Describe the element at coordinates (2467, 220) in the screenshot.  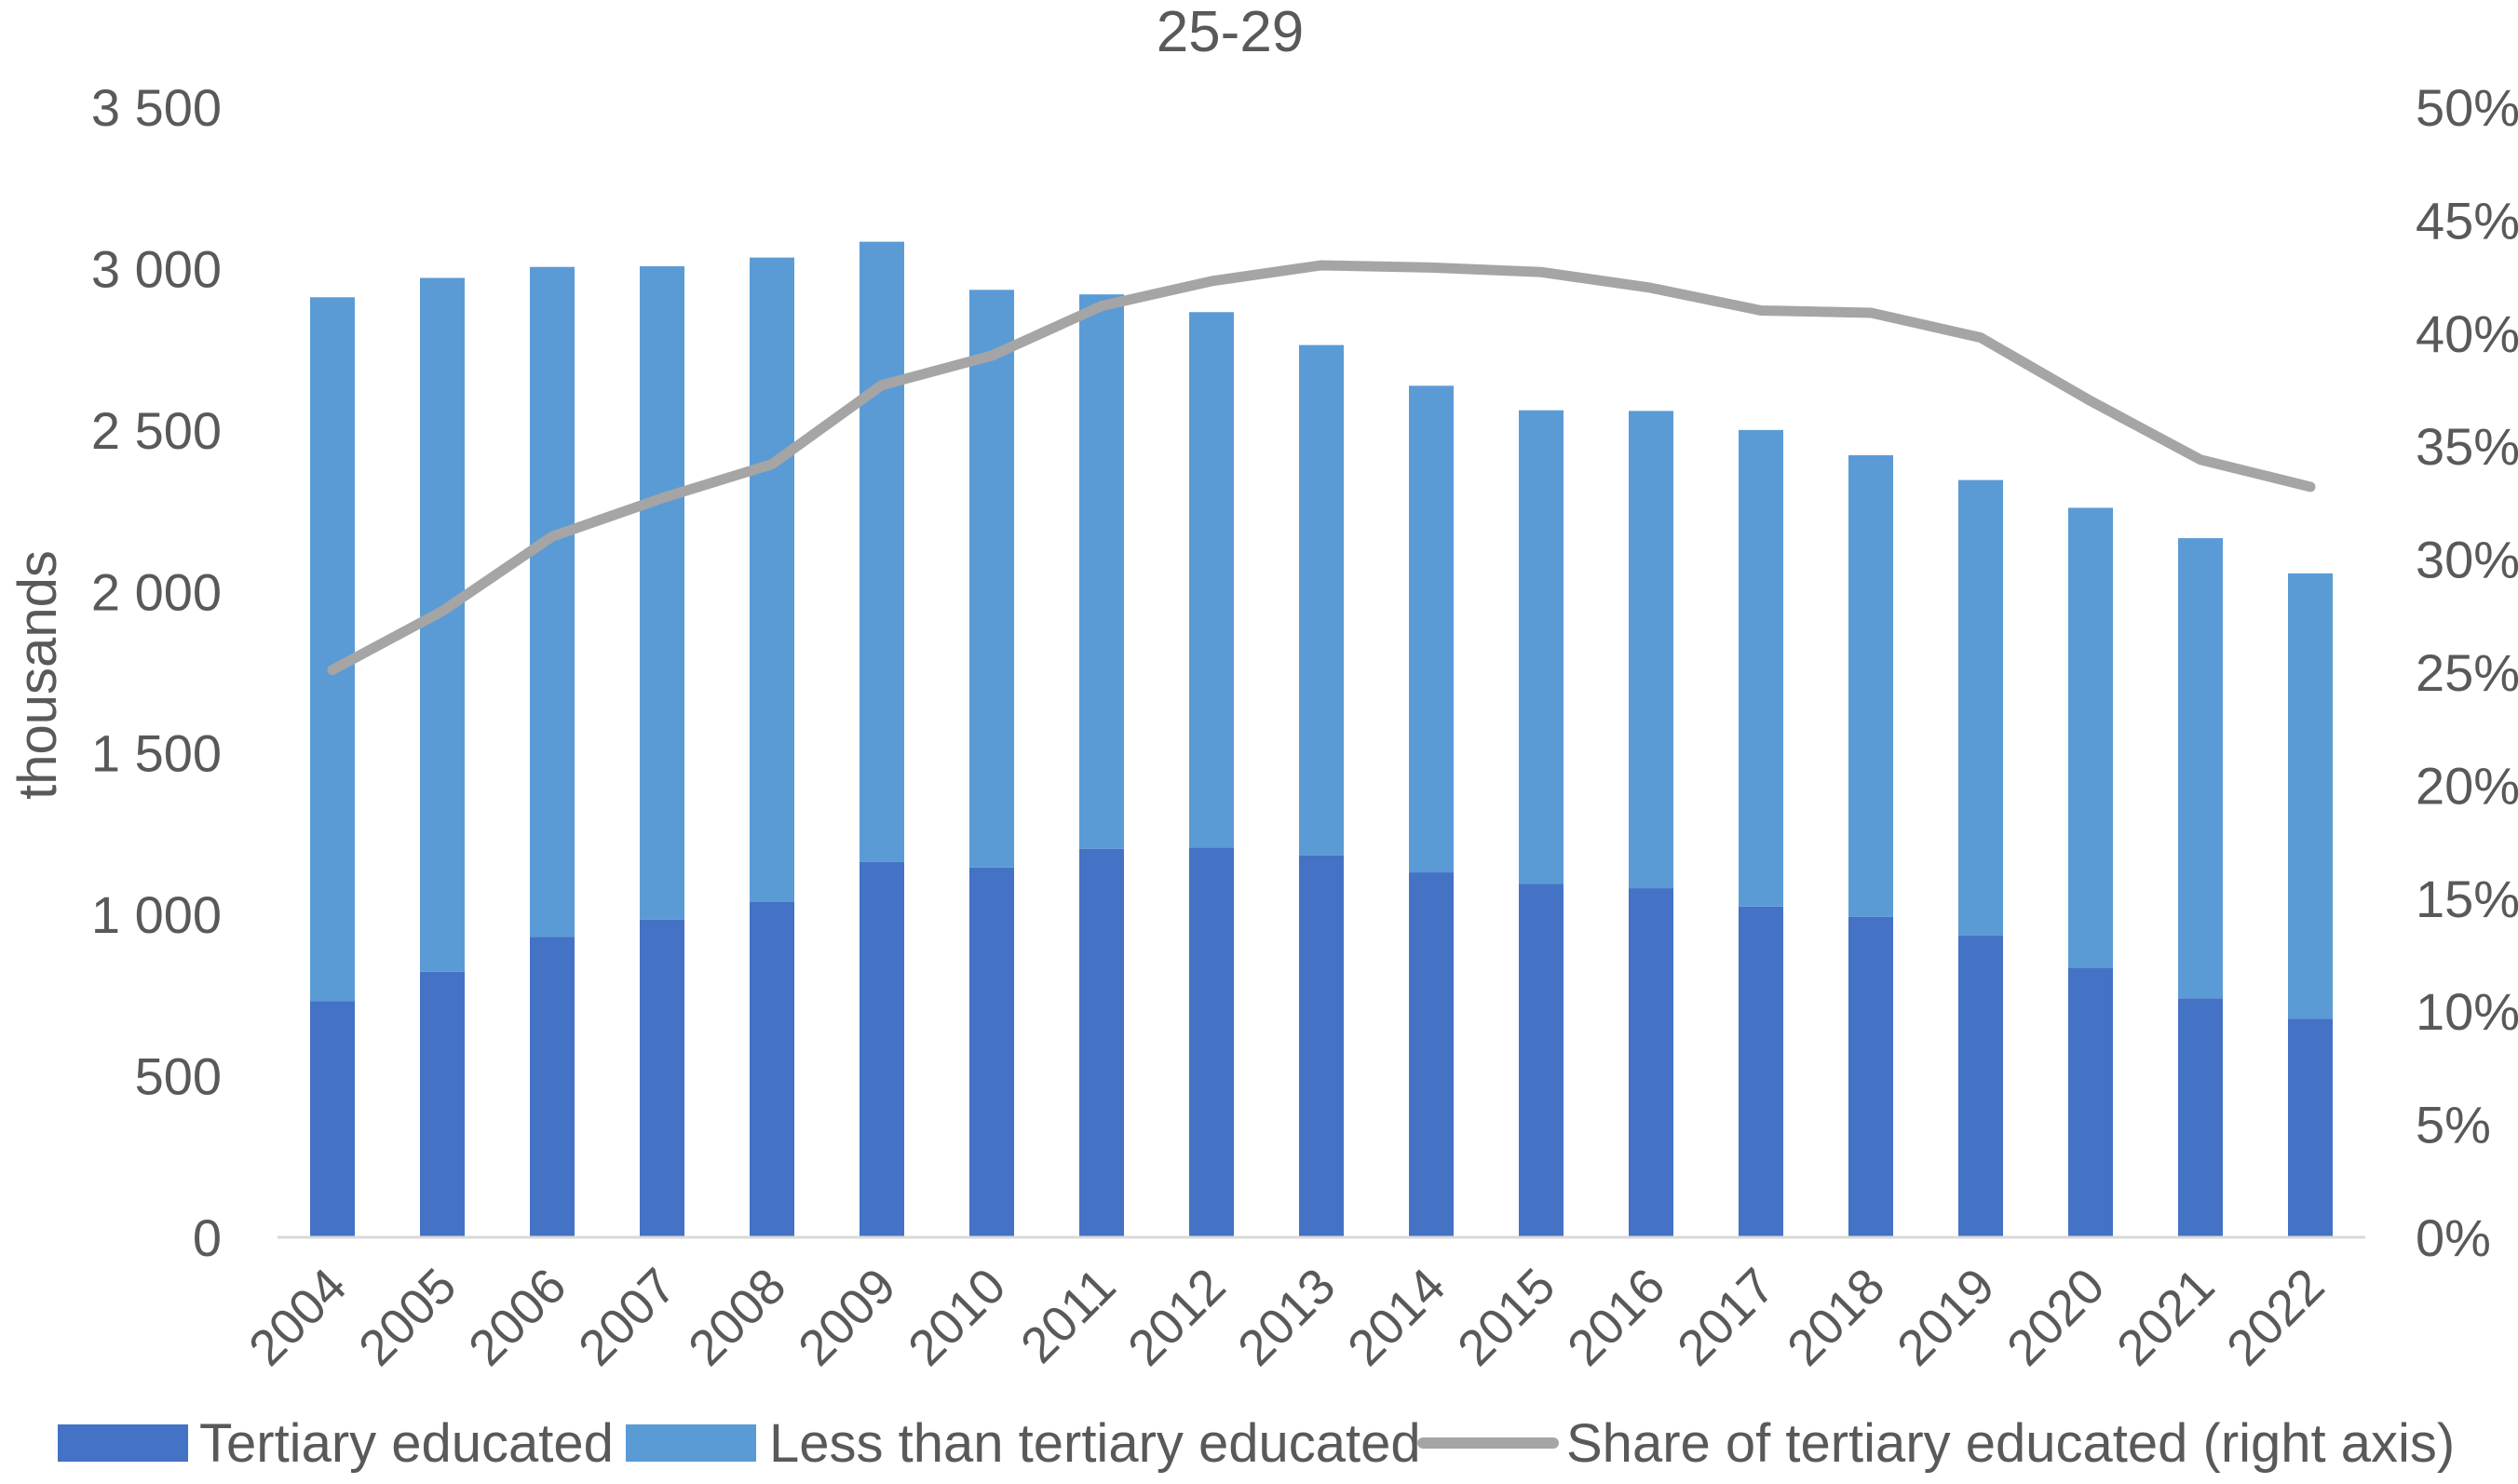
I see `y2-tick-label: 45%` at that location.